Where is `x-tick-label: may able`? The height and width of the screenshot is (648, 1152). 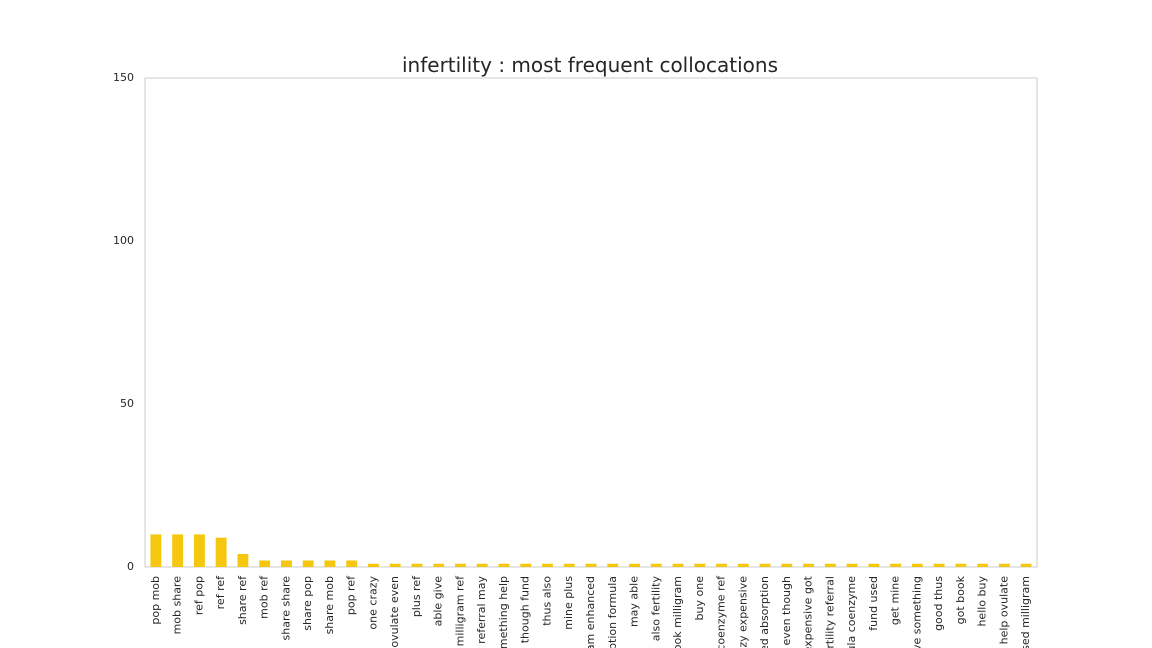
x-tick-label: may able is located at coordinates (634, 601).